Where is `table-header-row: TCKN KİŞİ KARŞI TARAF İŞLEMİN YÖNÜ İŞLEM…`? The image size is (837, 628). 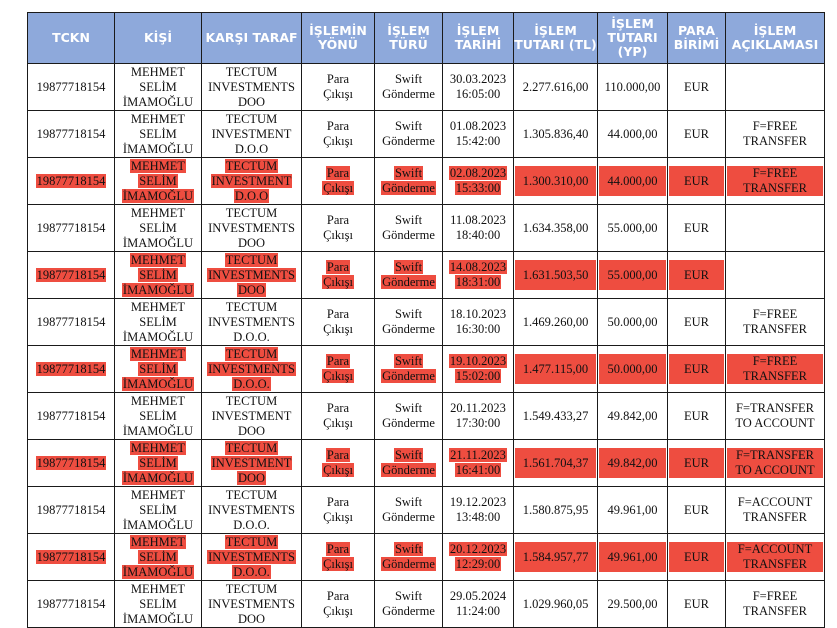 table-header-row: TCKN KİŞİ KARŞI TARAF İŞLEMİN YÖNÜ İŞLEM… is located at coordinates (426, 38).